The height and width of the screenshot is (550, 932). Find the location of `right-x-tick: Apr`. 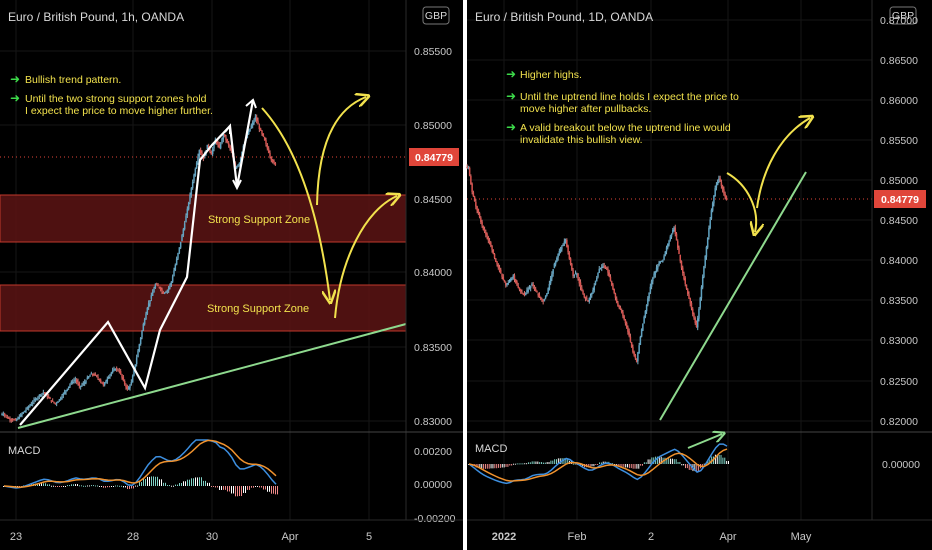

right-x-tick: Apr is located at coordinates (727, 537).